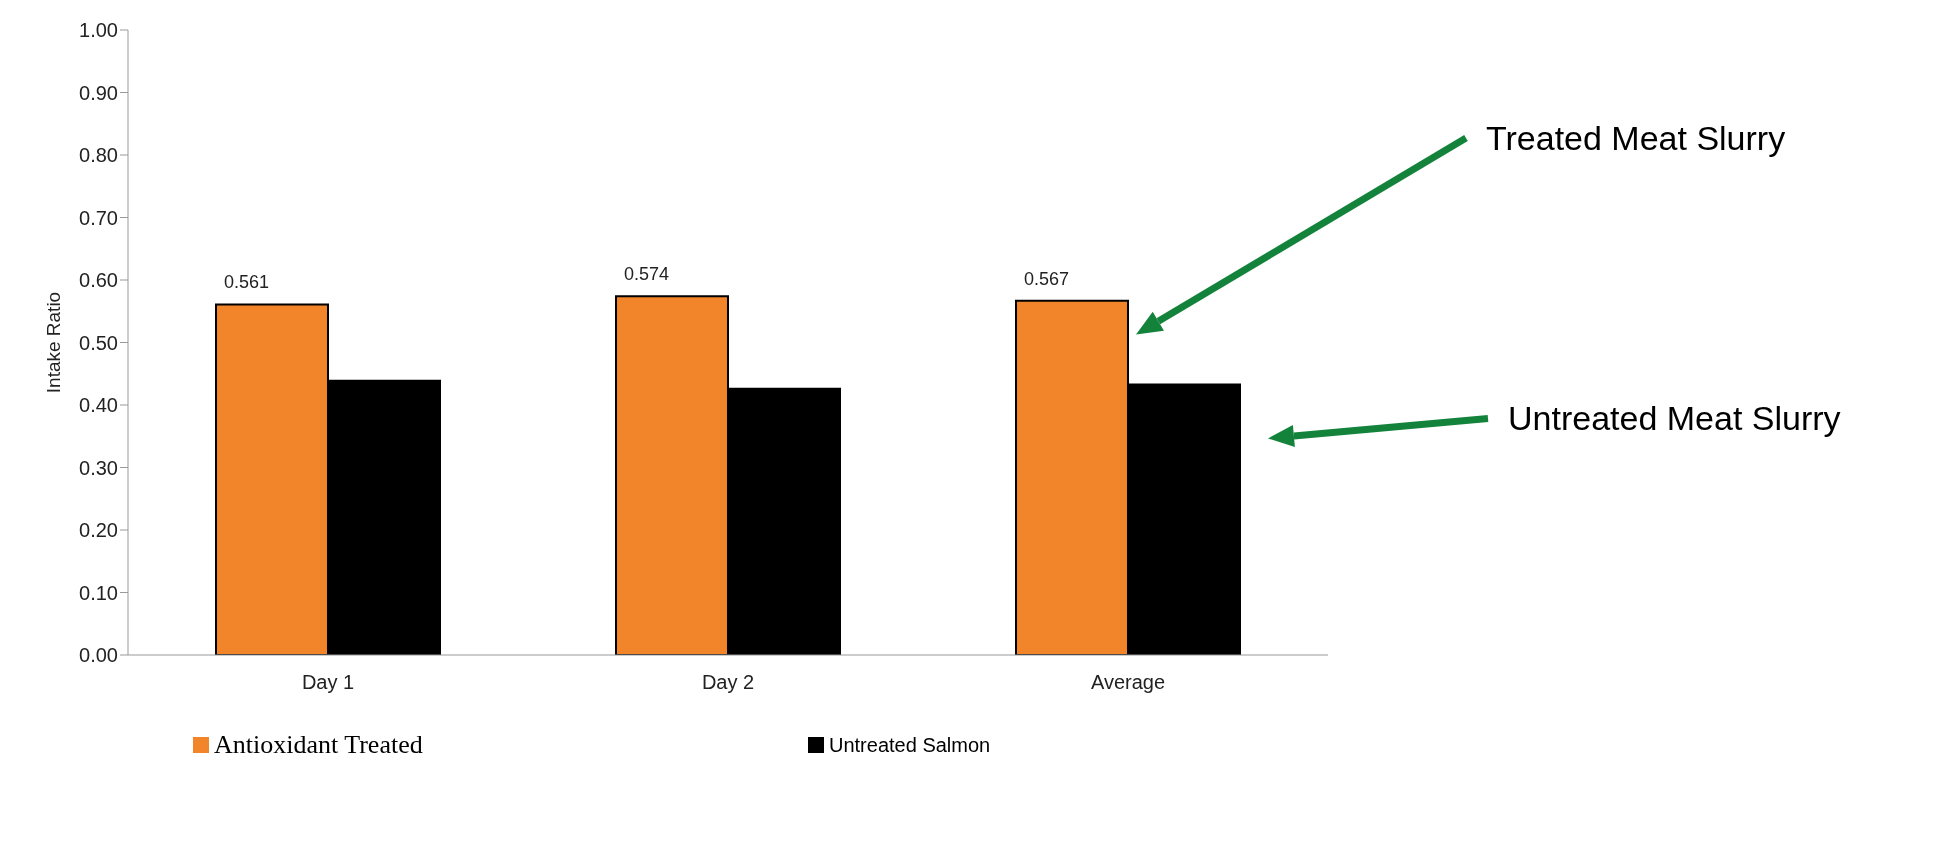 Image resolution: width=1949 pixels, height=863 pixels. Describe the element at coordinates (1047, 278) in the screenshot. I see `data-label: 0.567` at that location.